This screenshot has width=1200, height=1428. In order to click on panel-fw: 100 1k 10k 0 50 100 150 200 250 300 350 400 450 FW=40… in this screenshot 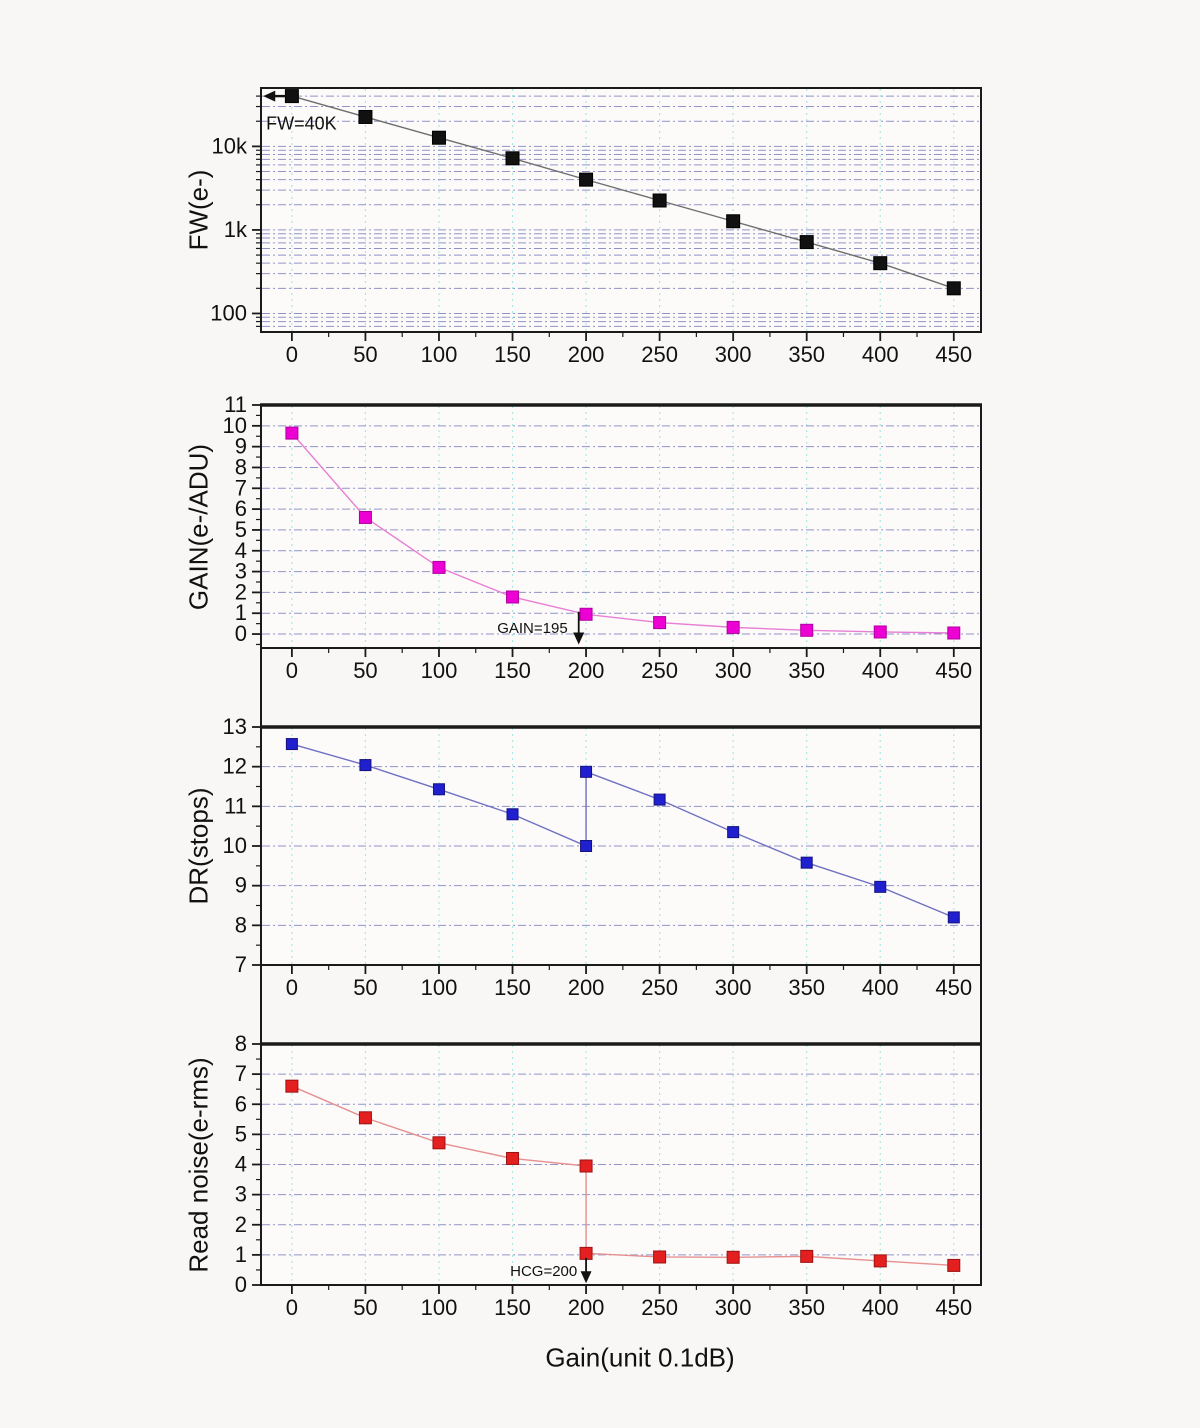, I will do `click(596, 227)`.